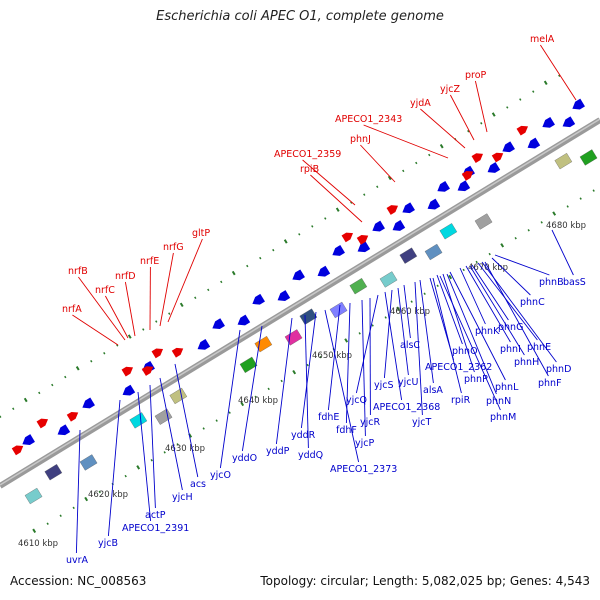 This screenshot has width=600, height=600. What do you see at coordinates (244, 458) in the screenshot?
I see `gene-label-yddo: yddO` at bounding box center [244, 458].